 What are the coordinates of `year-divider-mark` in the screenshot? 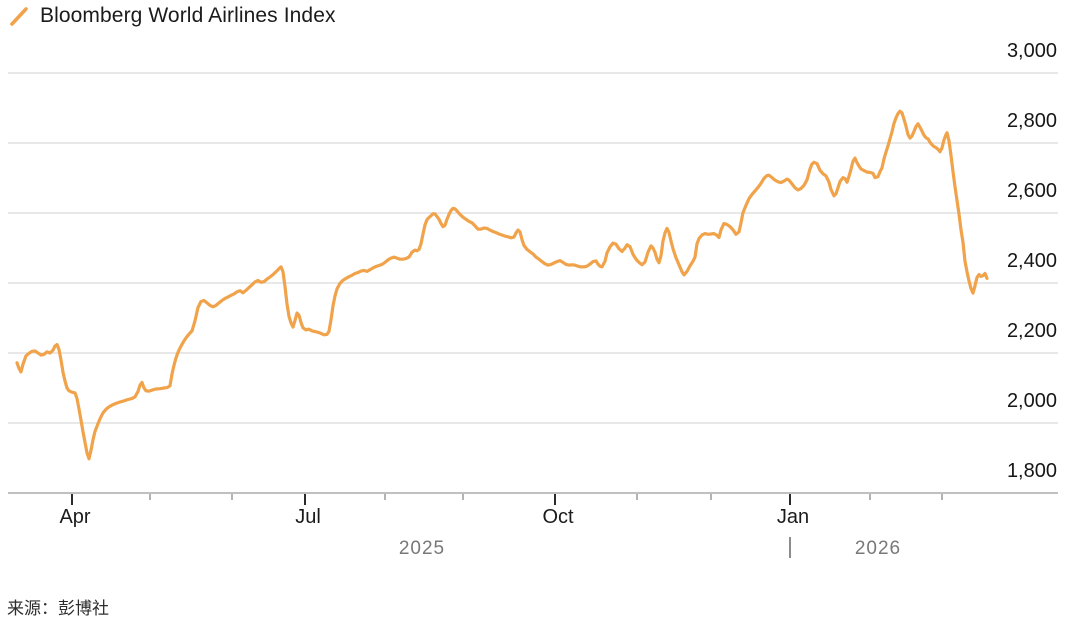 It's located at (790, 547).